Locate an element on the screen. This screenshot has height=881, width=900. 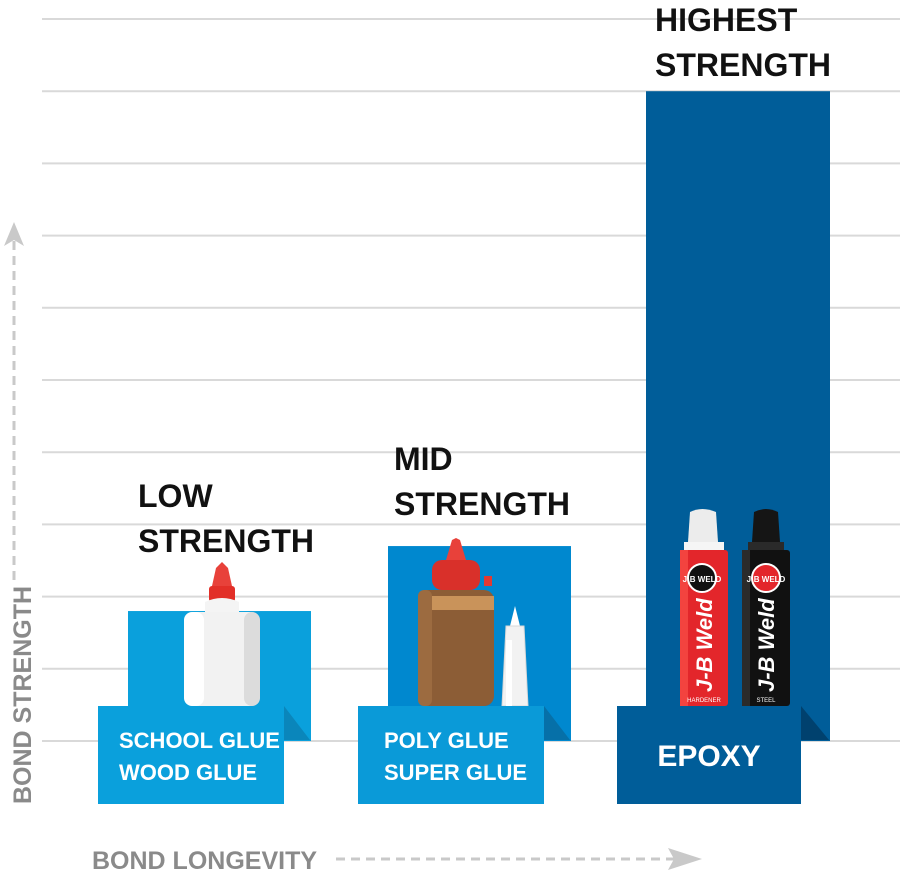
y-axis: BOND STRENGTH is located at coordinates (20, 513).